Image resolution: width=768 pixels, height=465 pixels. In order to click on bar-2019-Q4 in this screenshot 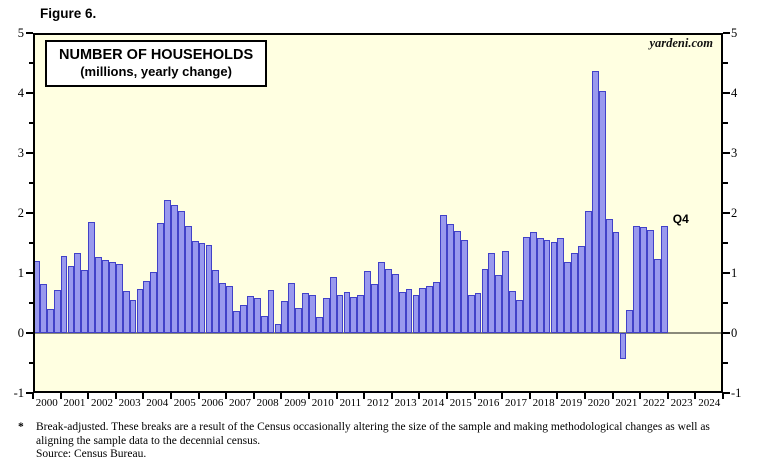, I will do `click(581, 289)`.